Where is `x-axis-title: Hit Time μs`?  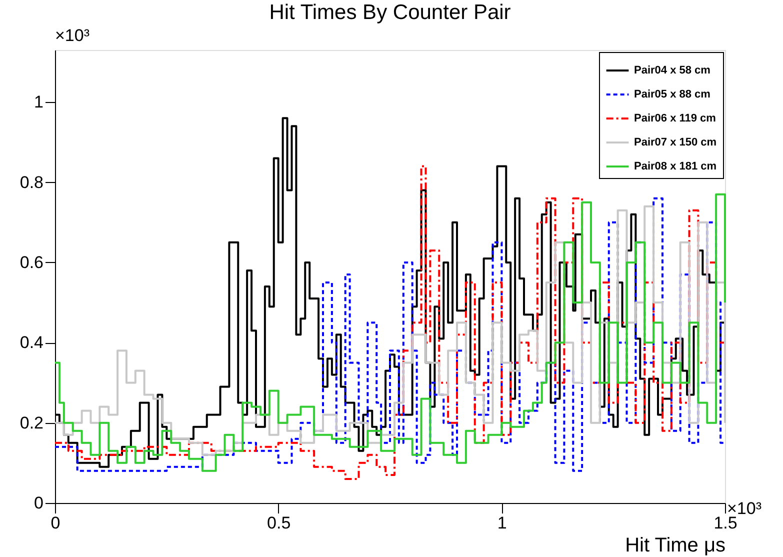 x-axis-title: Hit Time μs is located at coordinates (675, 545).